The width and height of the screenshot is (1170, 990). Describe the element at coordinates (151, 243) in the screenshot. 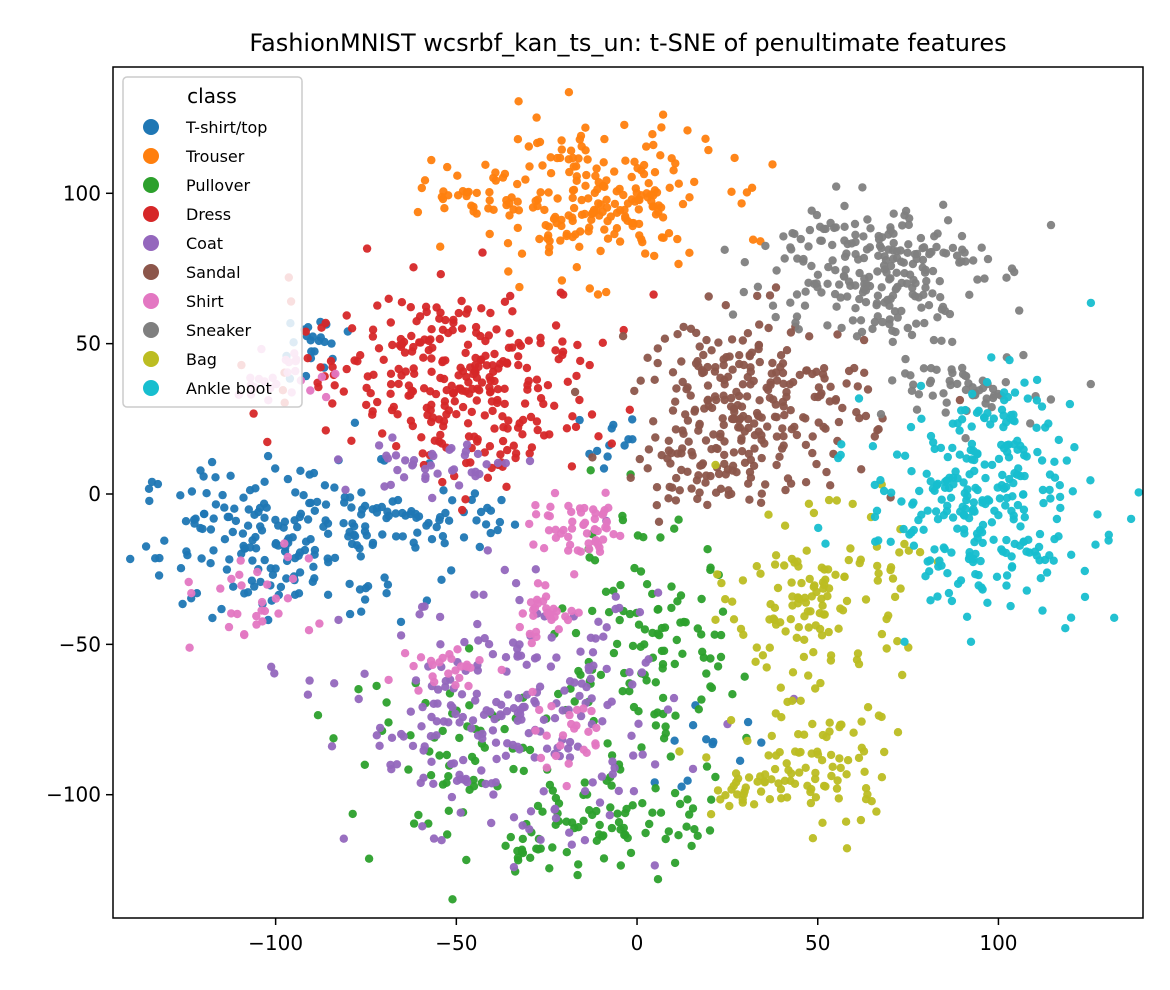

I see `legend-marker` at that location.